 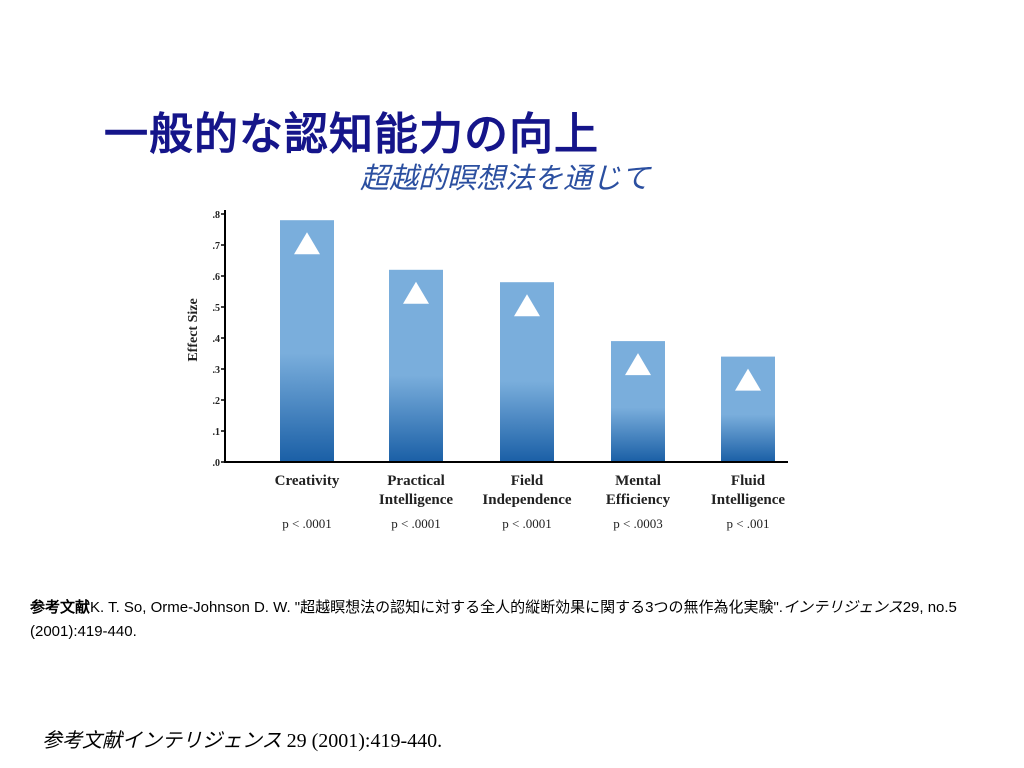 I want to click on x-tick-label: Mental, so click(x=638, y=481).